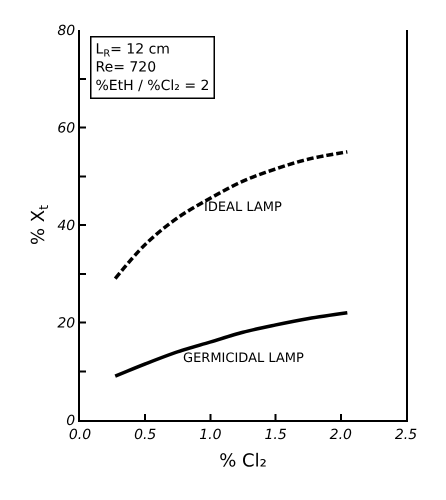 This screenshot has width=446, height=500. I want to click on x-axis-title: % Cl₂, so click(243, 461).